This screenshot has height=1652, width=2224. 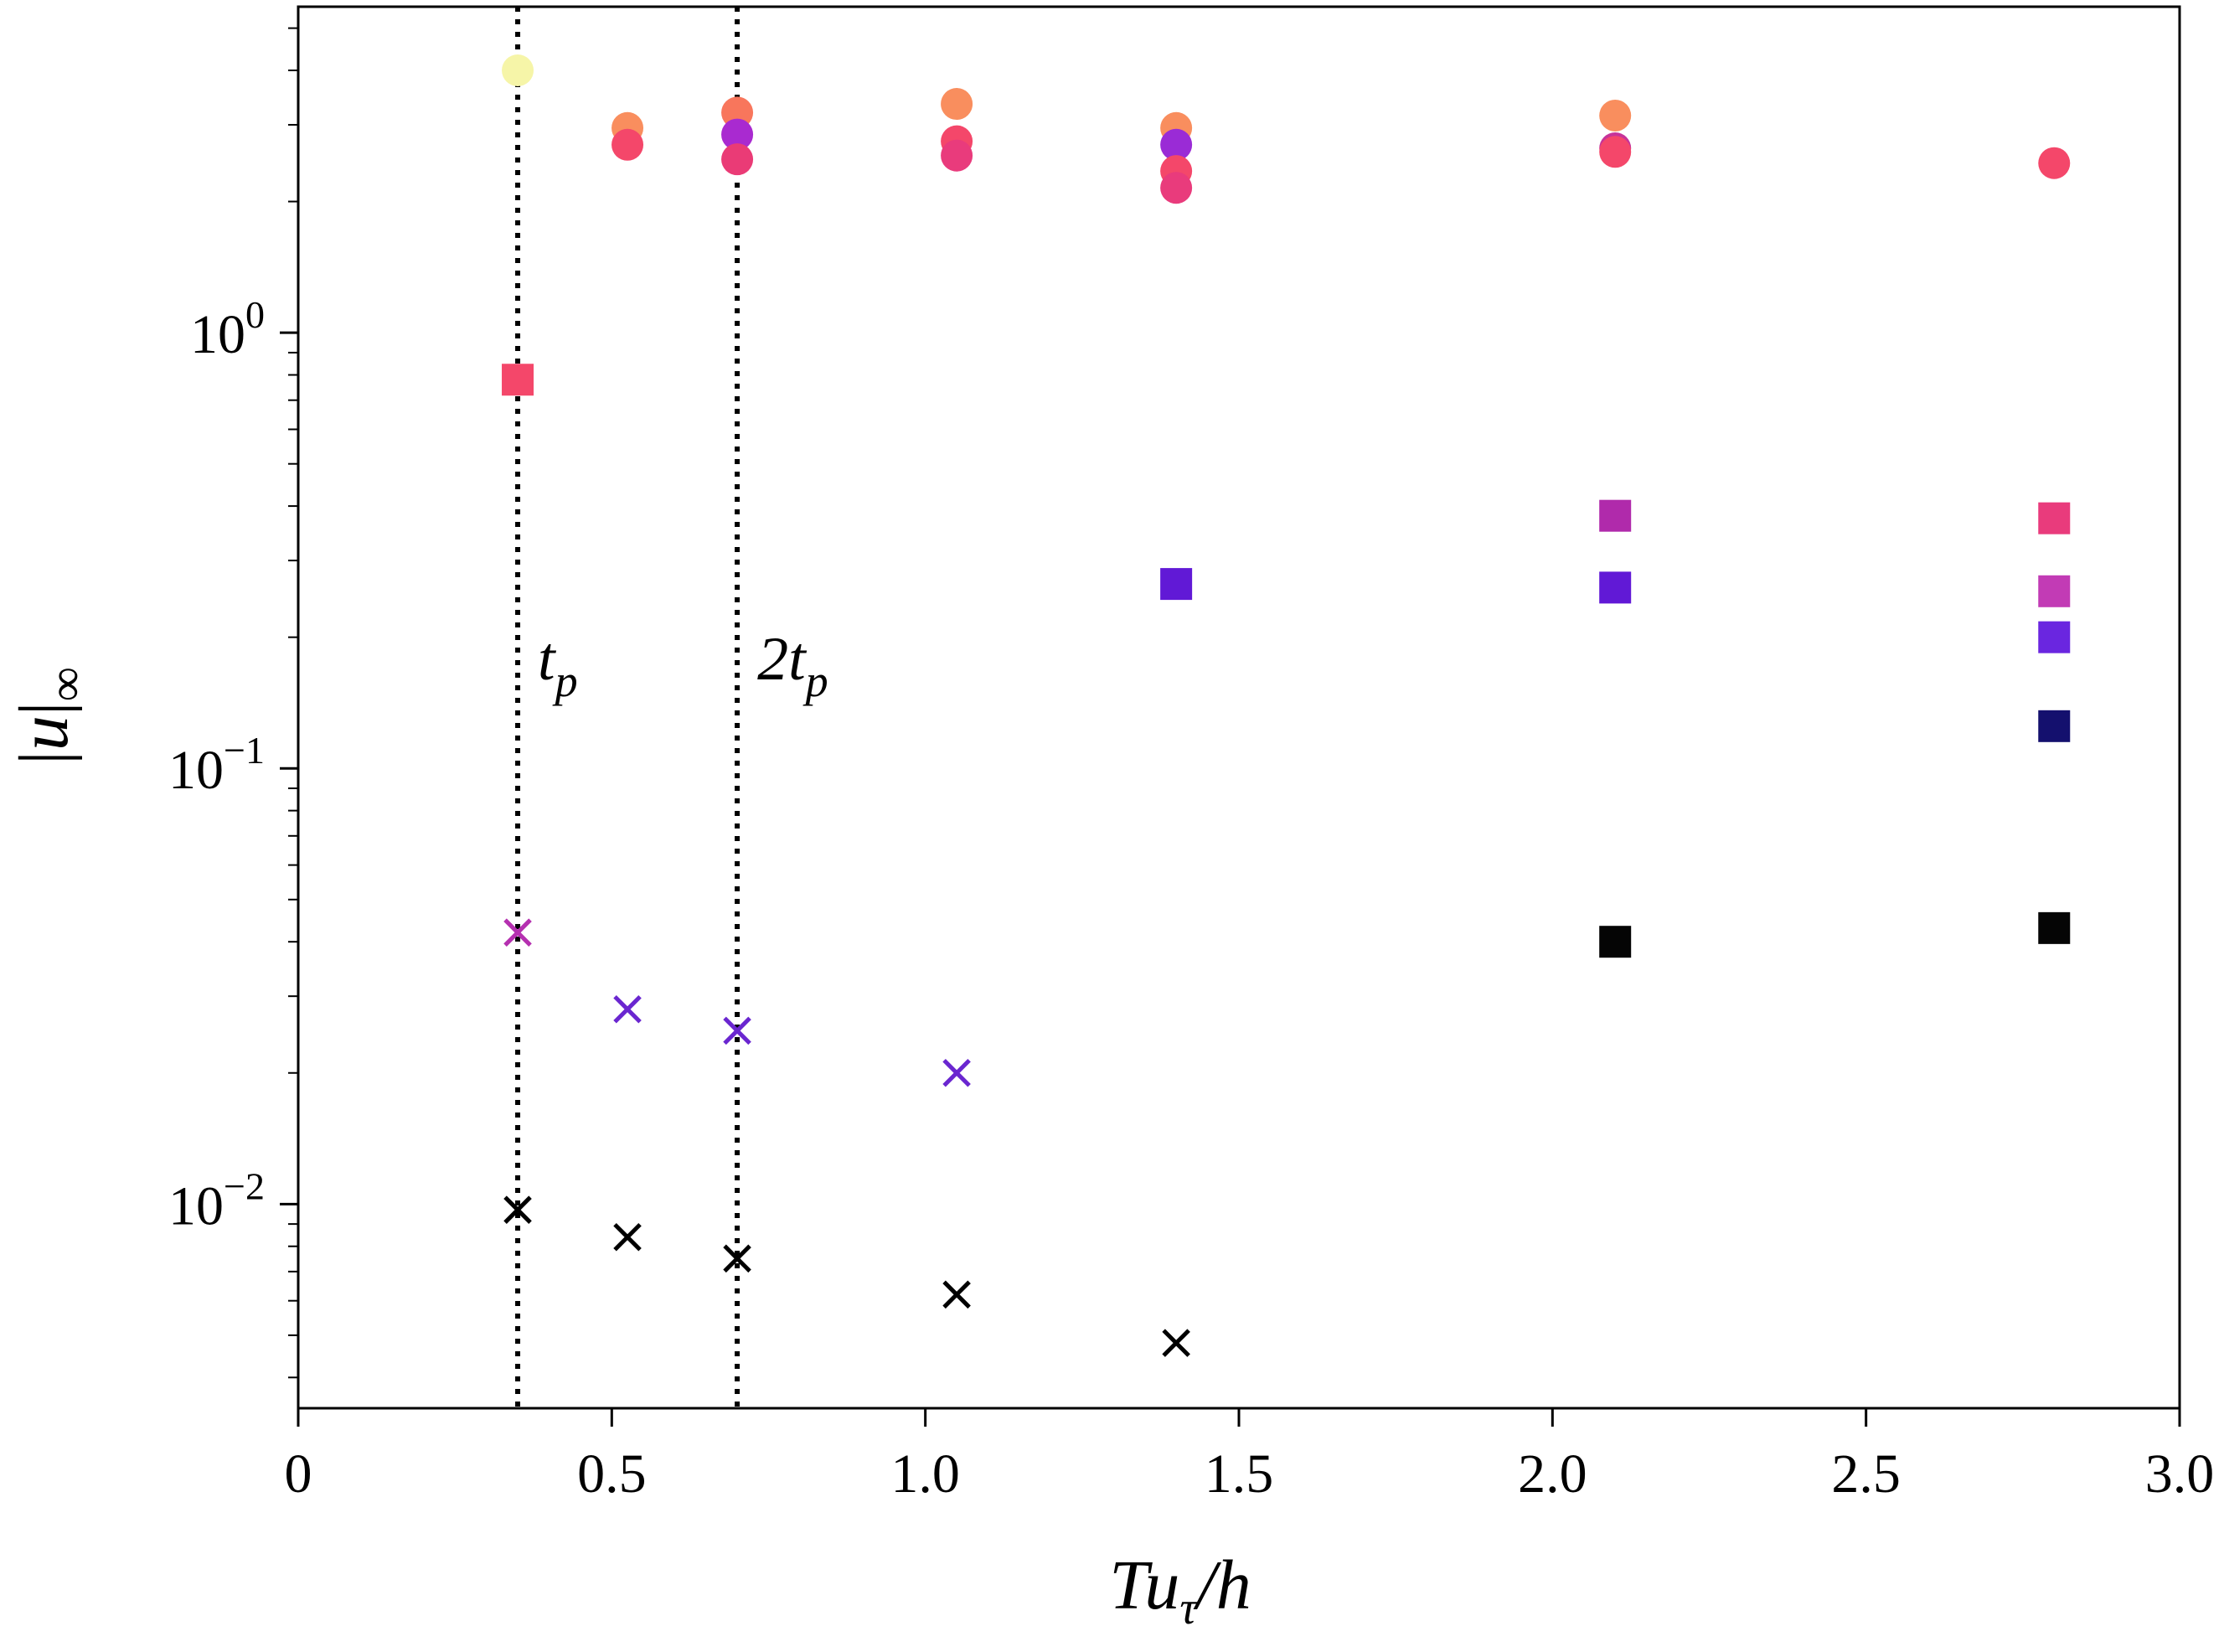 I want to click on y-tick-label: 10⁻², so click(x=216, y=1200).